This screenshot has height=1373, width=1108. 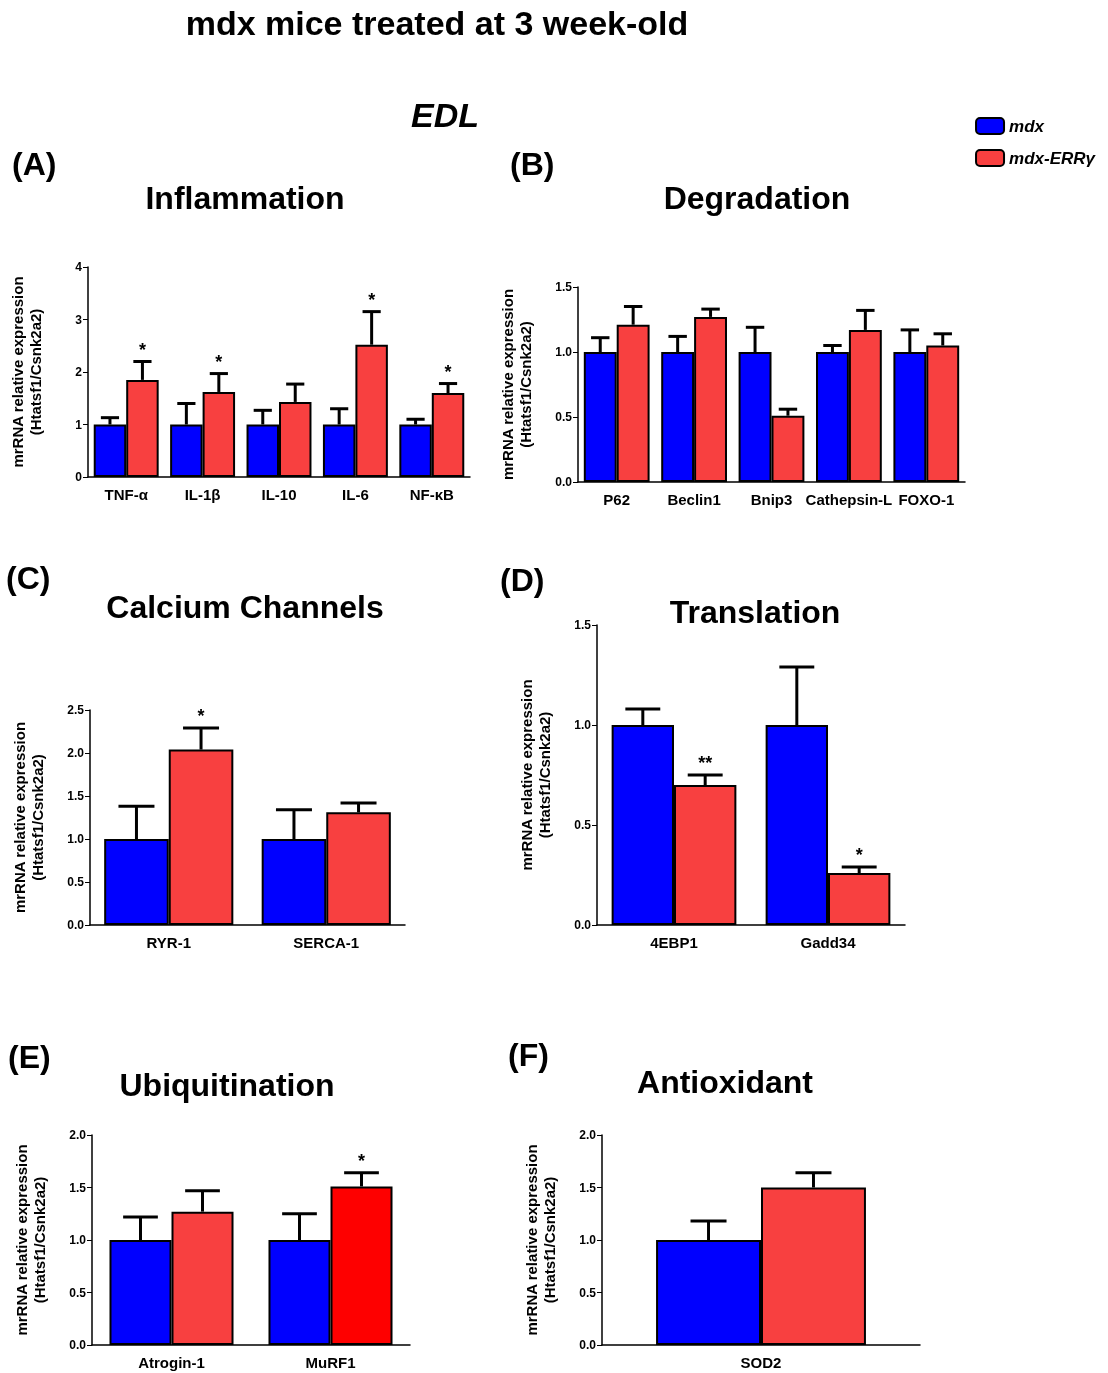 What do you see at coordinates (674, 942) in the screenshot?
I see `x-tick-label: 4EBP1` at bounding box center [674, 942].